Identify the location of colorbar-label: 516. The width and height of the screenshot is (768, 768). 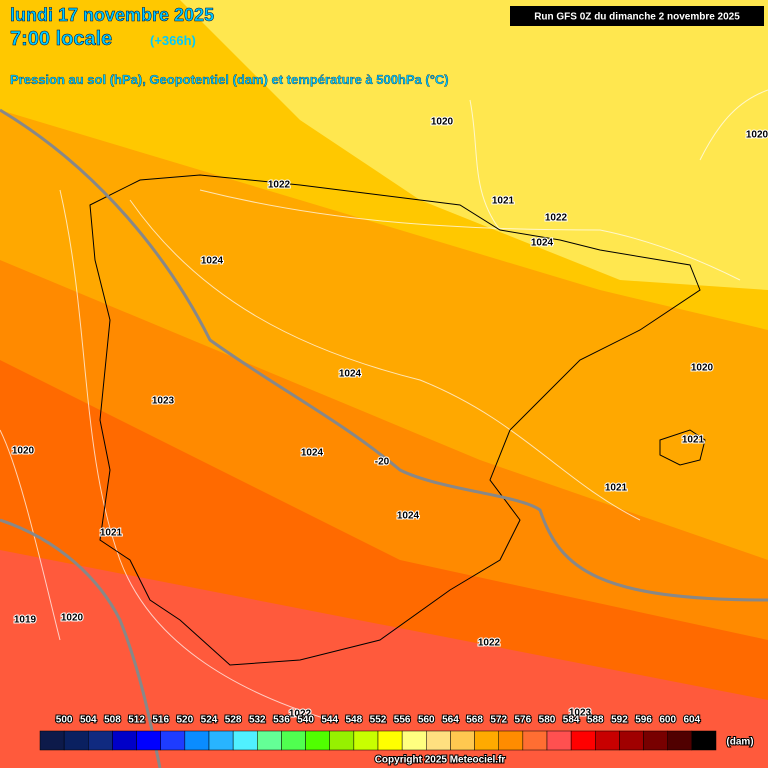
(160, 720).